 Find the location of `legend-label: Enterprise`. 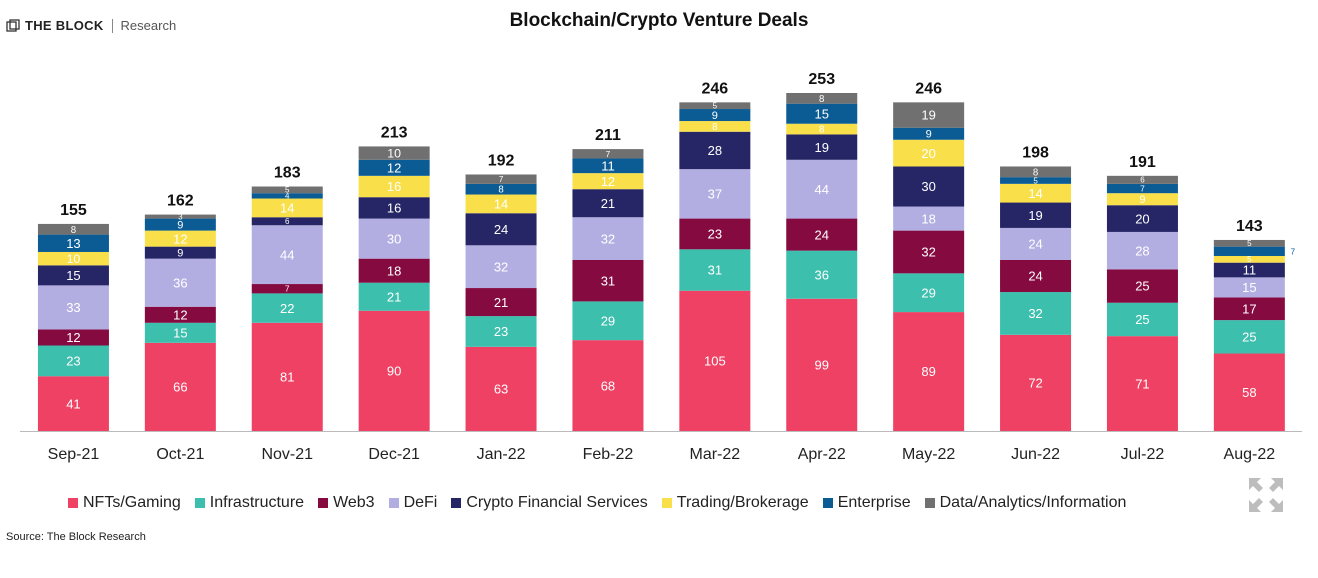

legend-label: Enterprise is located at coordinates (874, 502).